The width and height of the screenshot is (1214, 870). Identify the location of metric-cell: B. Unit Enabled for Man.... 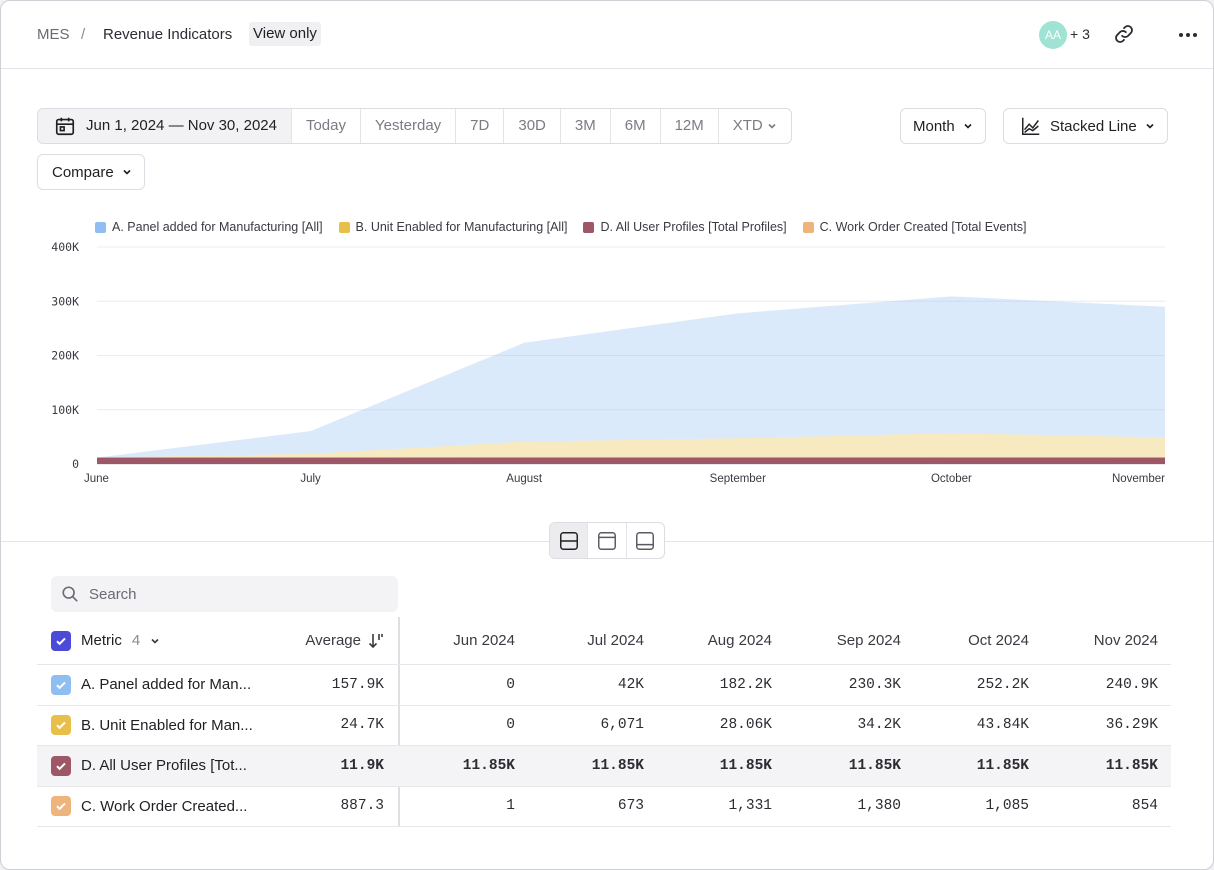
(152, 726).